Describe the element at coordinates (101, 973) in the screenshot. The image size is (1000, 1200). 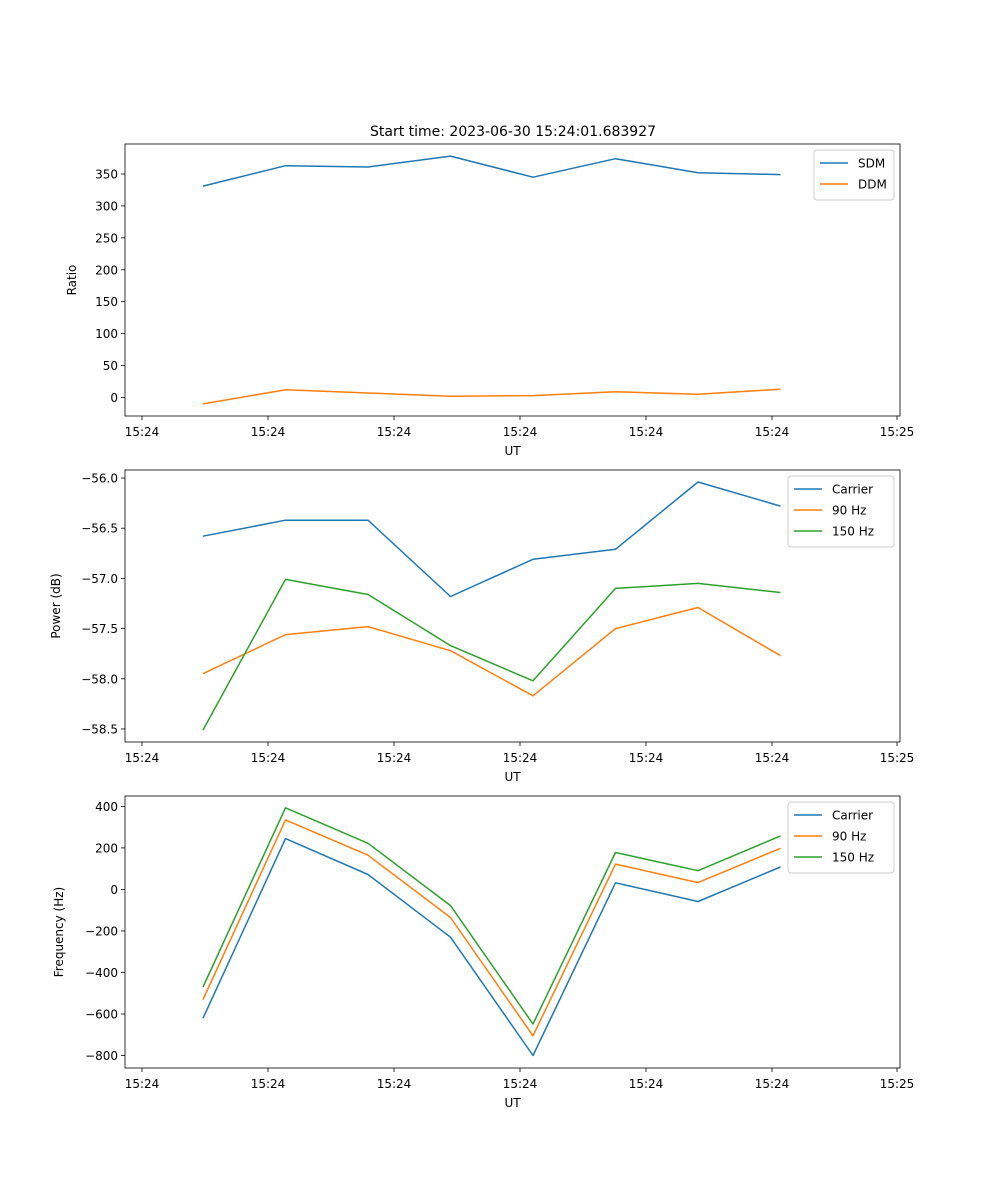
I see `y-tick-label: −400` at that location.